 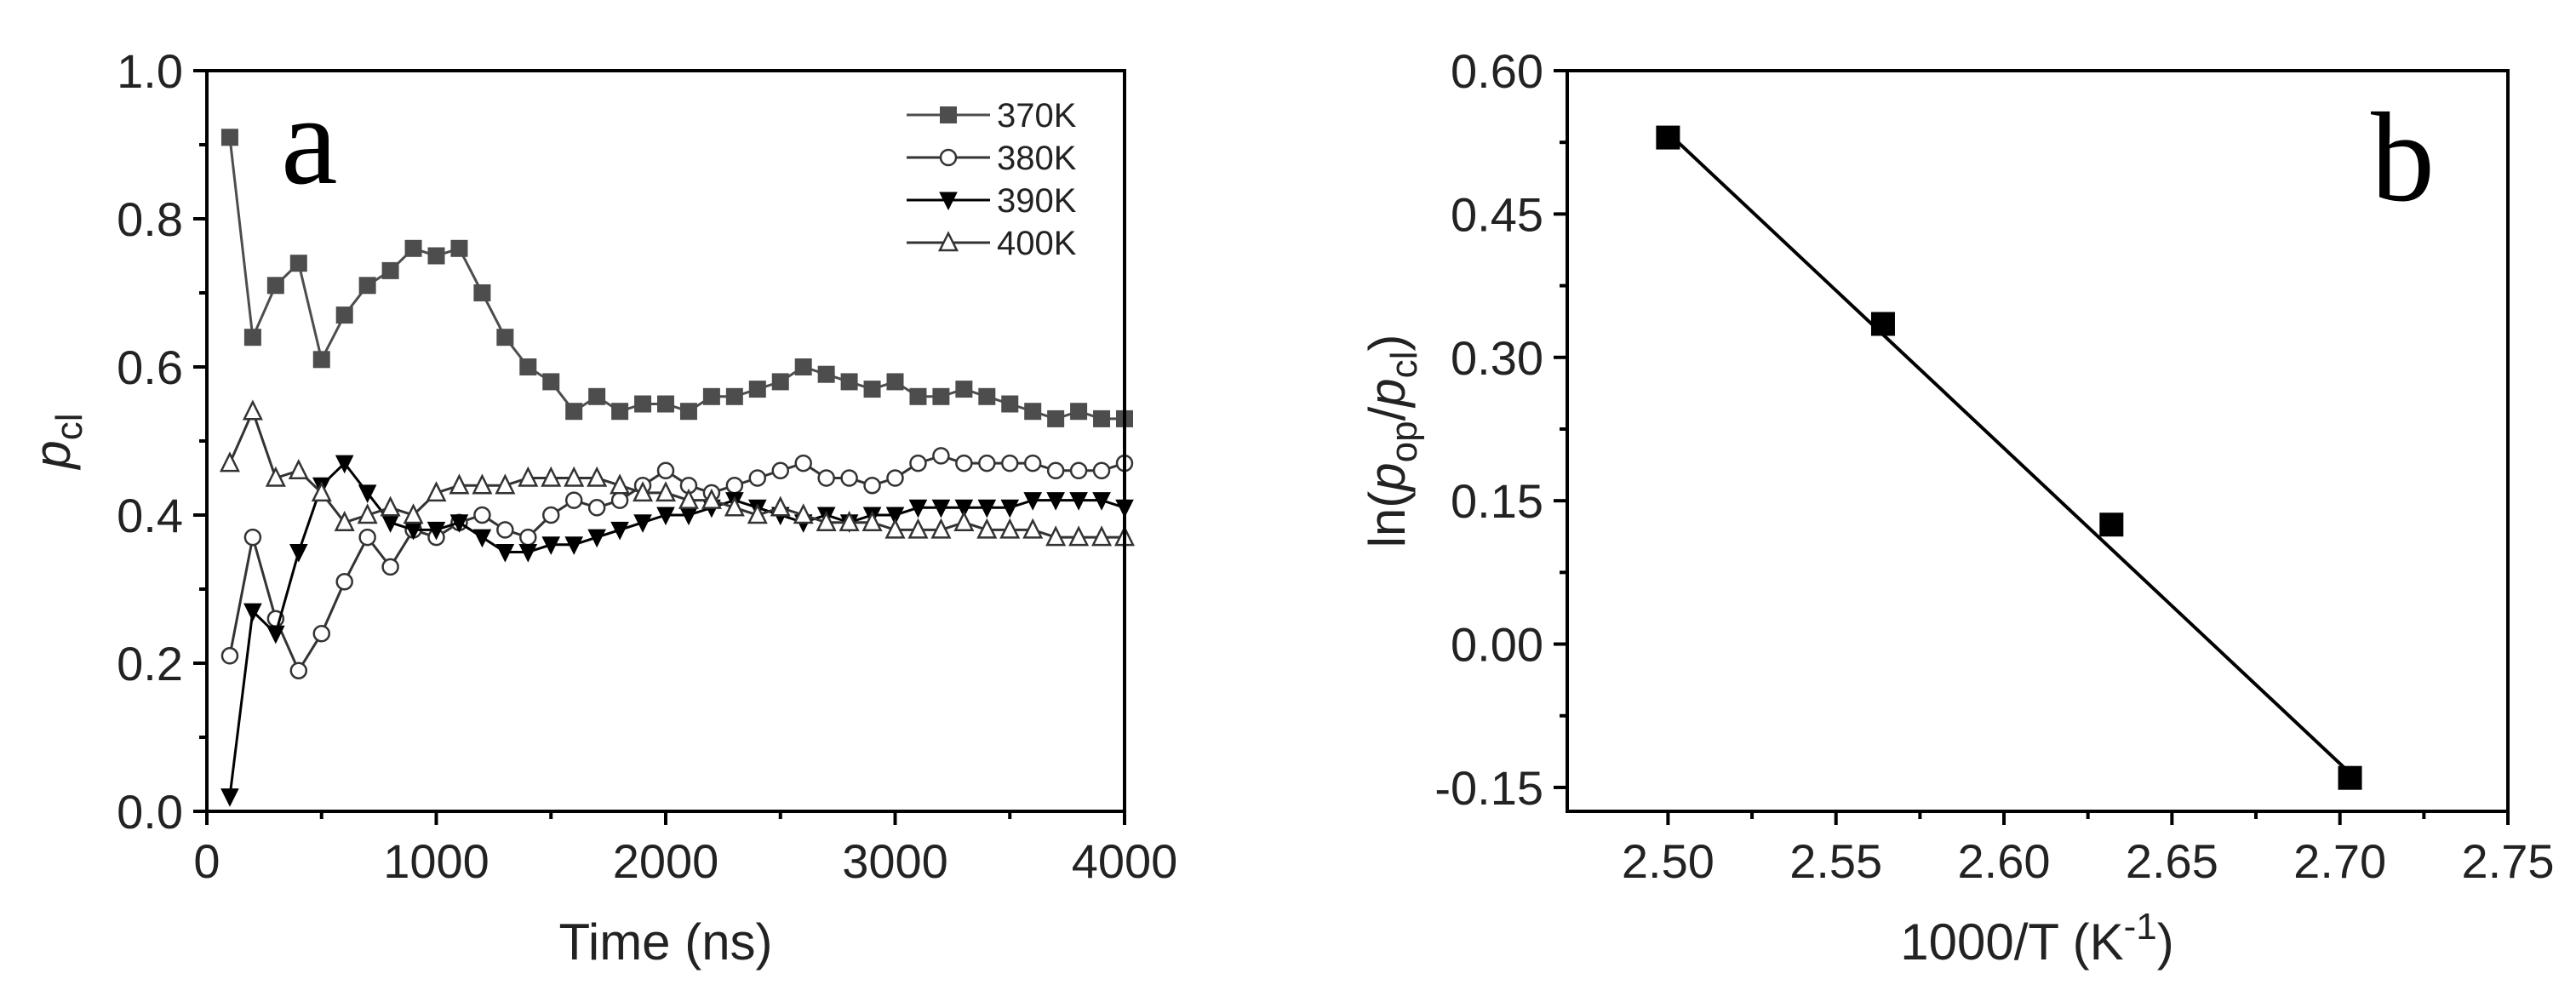 I want to click on panel-a-y-tick-label: 0.0, so click(x=150, y=812).